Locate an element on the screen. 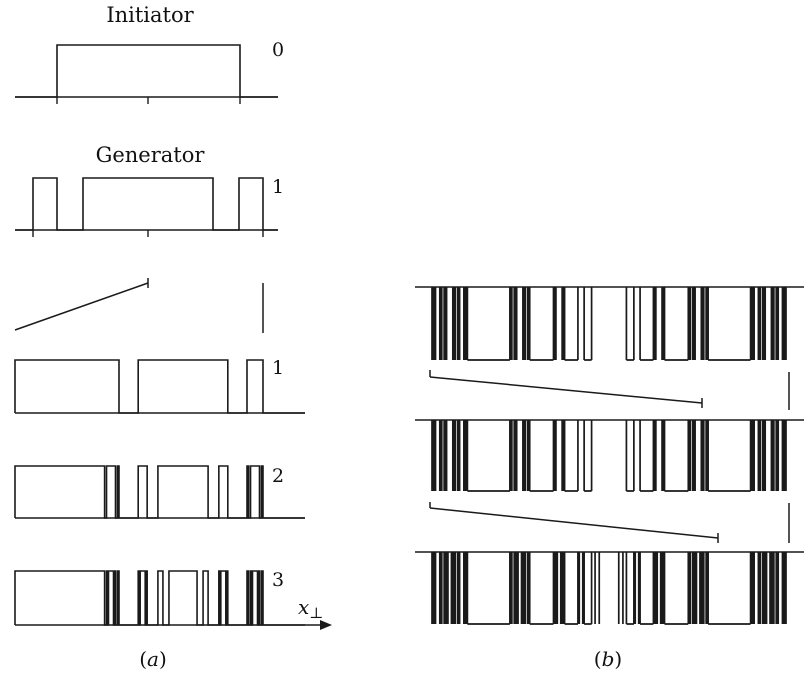 This screenshot has height=678, width=807. x-axis-arrowhead is located at coordinates (326, 625).